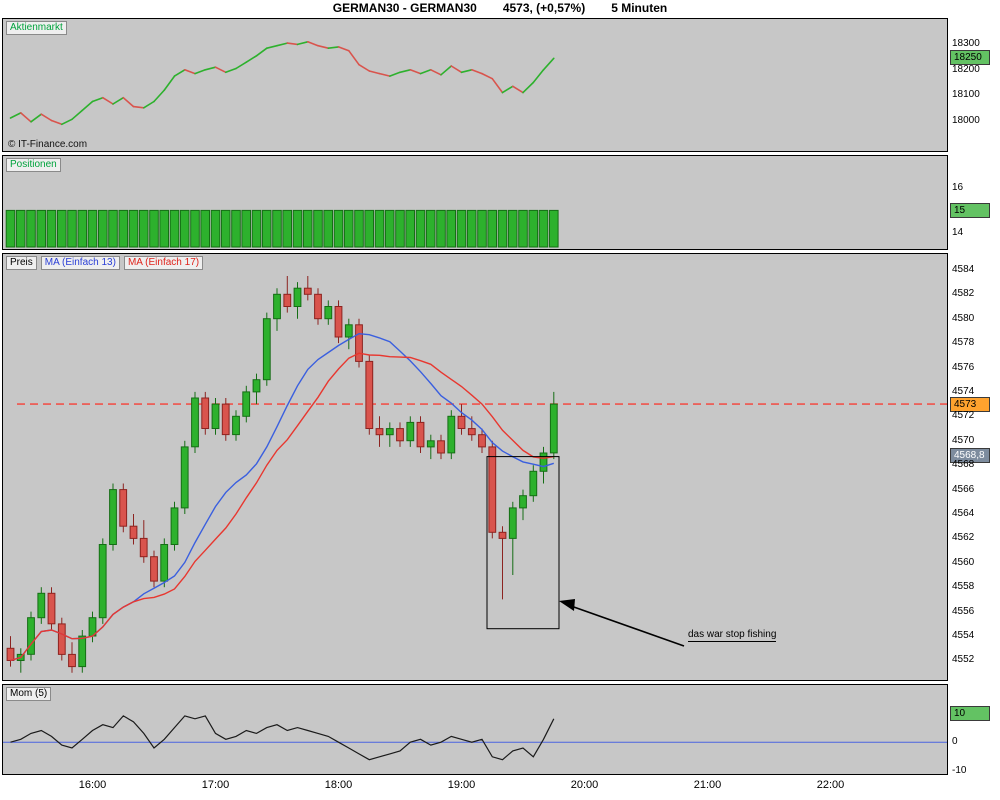 This screenshot has height=800, width=1000. Describe the element at coordinates (963, 269) in the screenshot. I see `axis-tick-label: 4584` at that location.